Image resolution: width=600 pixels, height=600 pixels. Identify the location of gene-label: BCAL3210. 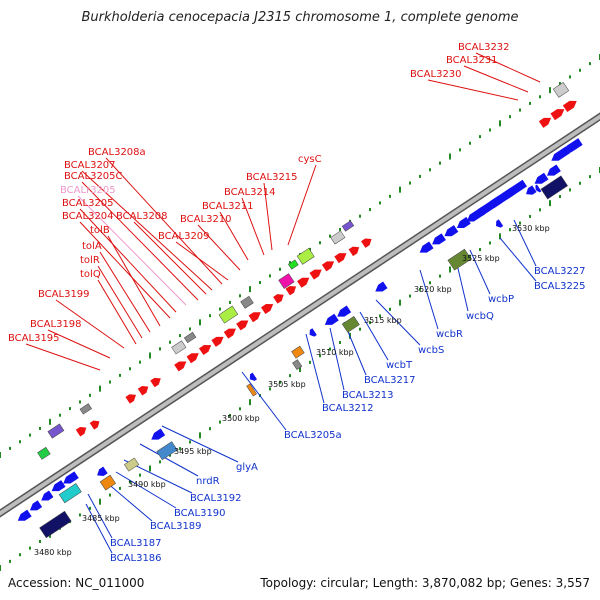
(206, 219).